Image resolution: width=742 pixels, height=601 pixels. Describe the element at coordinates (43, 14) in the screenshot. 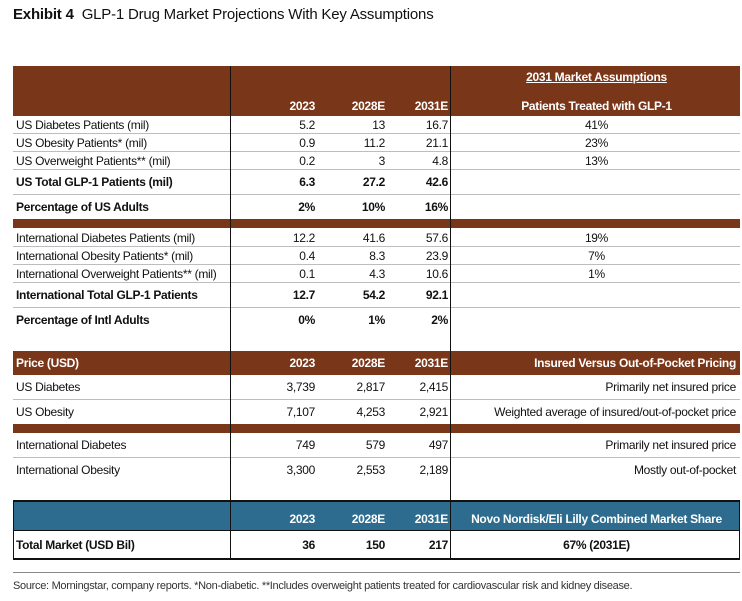

I see `exhibit-number: Exhibit 4` at that location.